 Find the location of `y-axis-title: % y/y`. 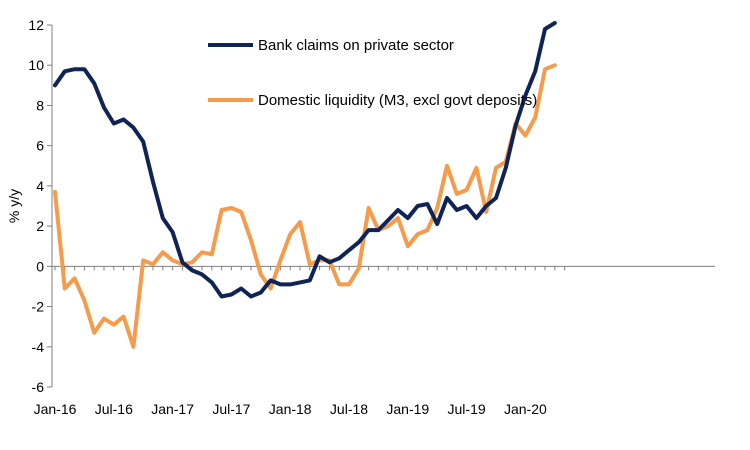

y-axis-title: % y/y is located at coordinates (14, 206).